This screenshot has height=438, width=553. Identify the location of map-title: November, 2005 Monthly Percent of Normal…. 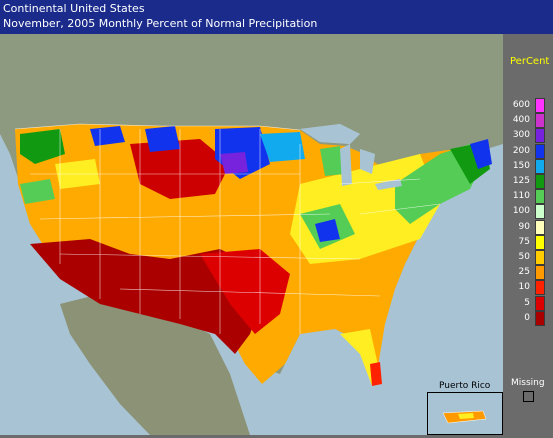
(160, 23).